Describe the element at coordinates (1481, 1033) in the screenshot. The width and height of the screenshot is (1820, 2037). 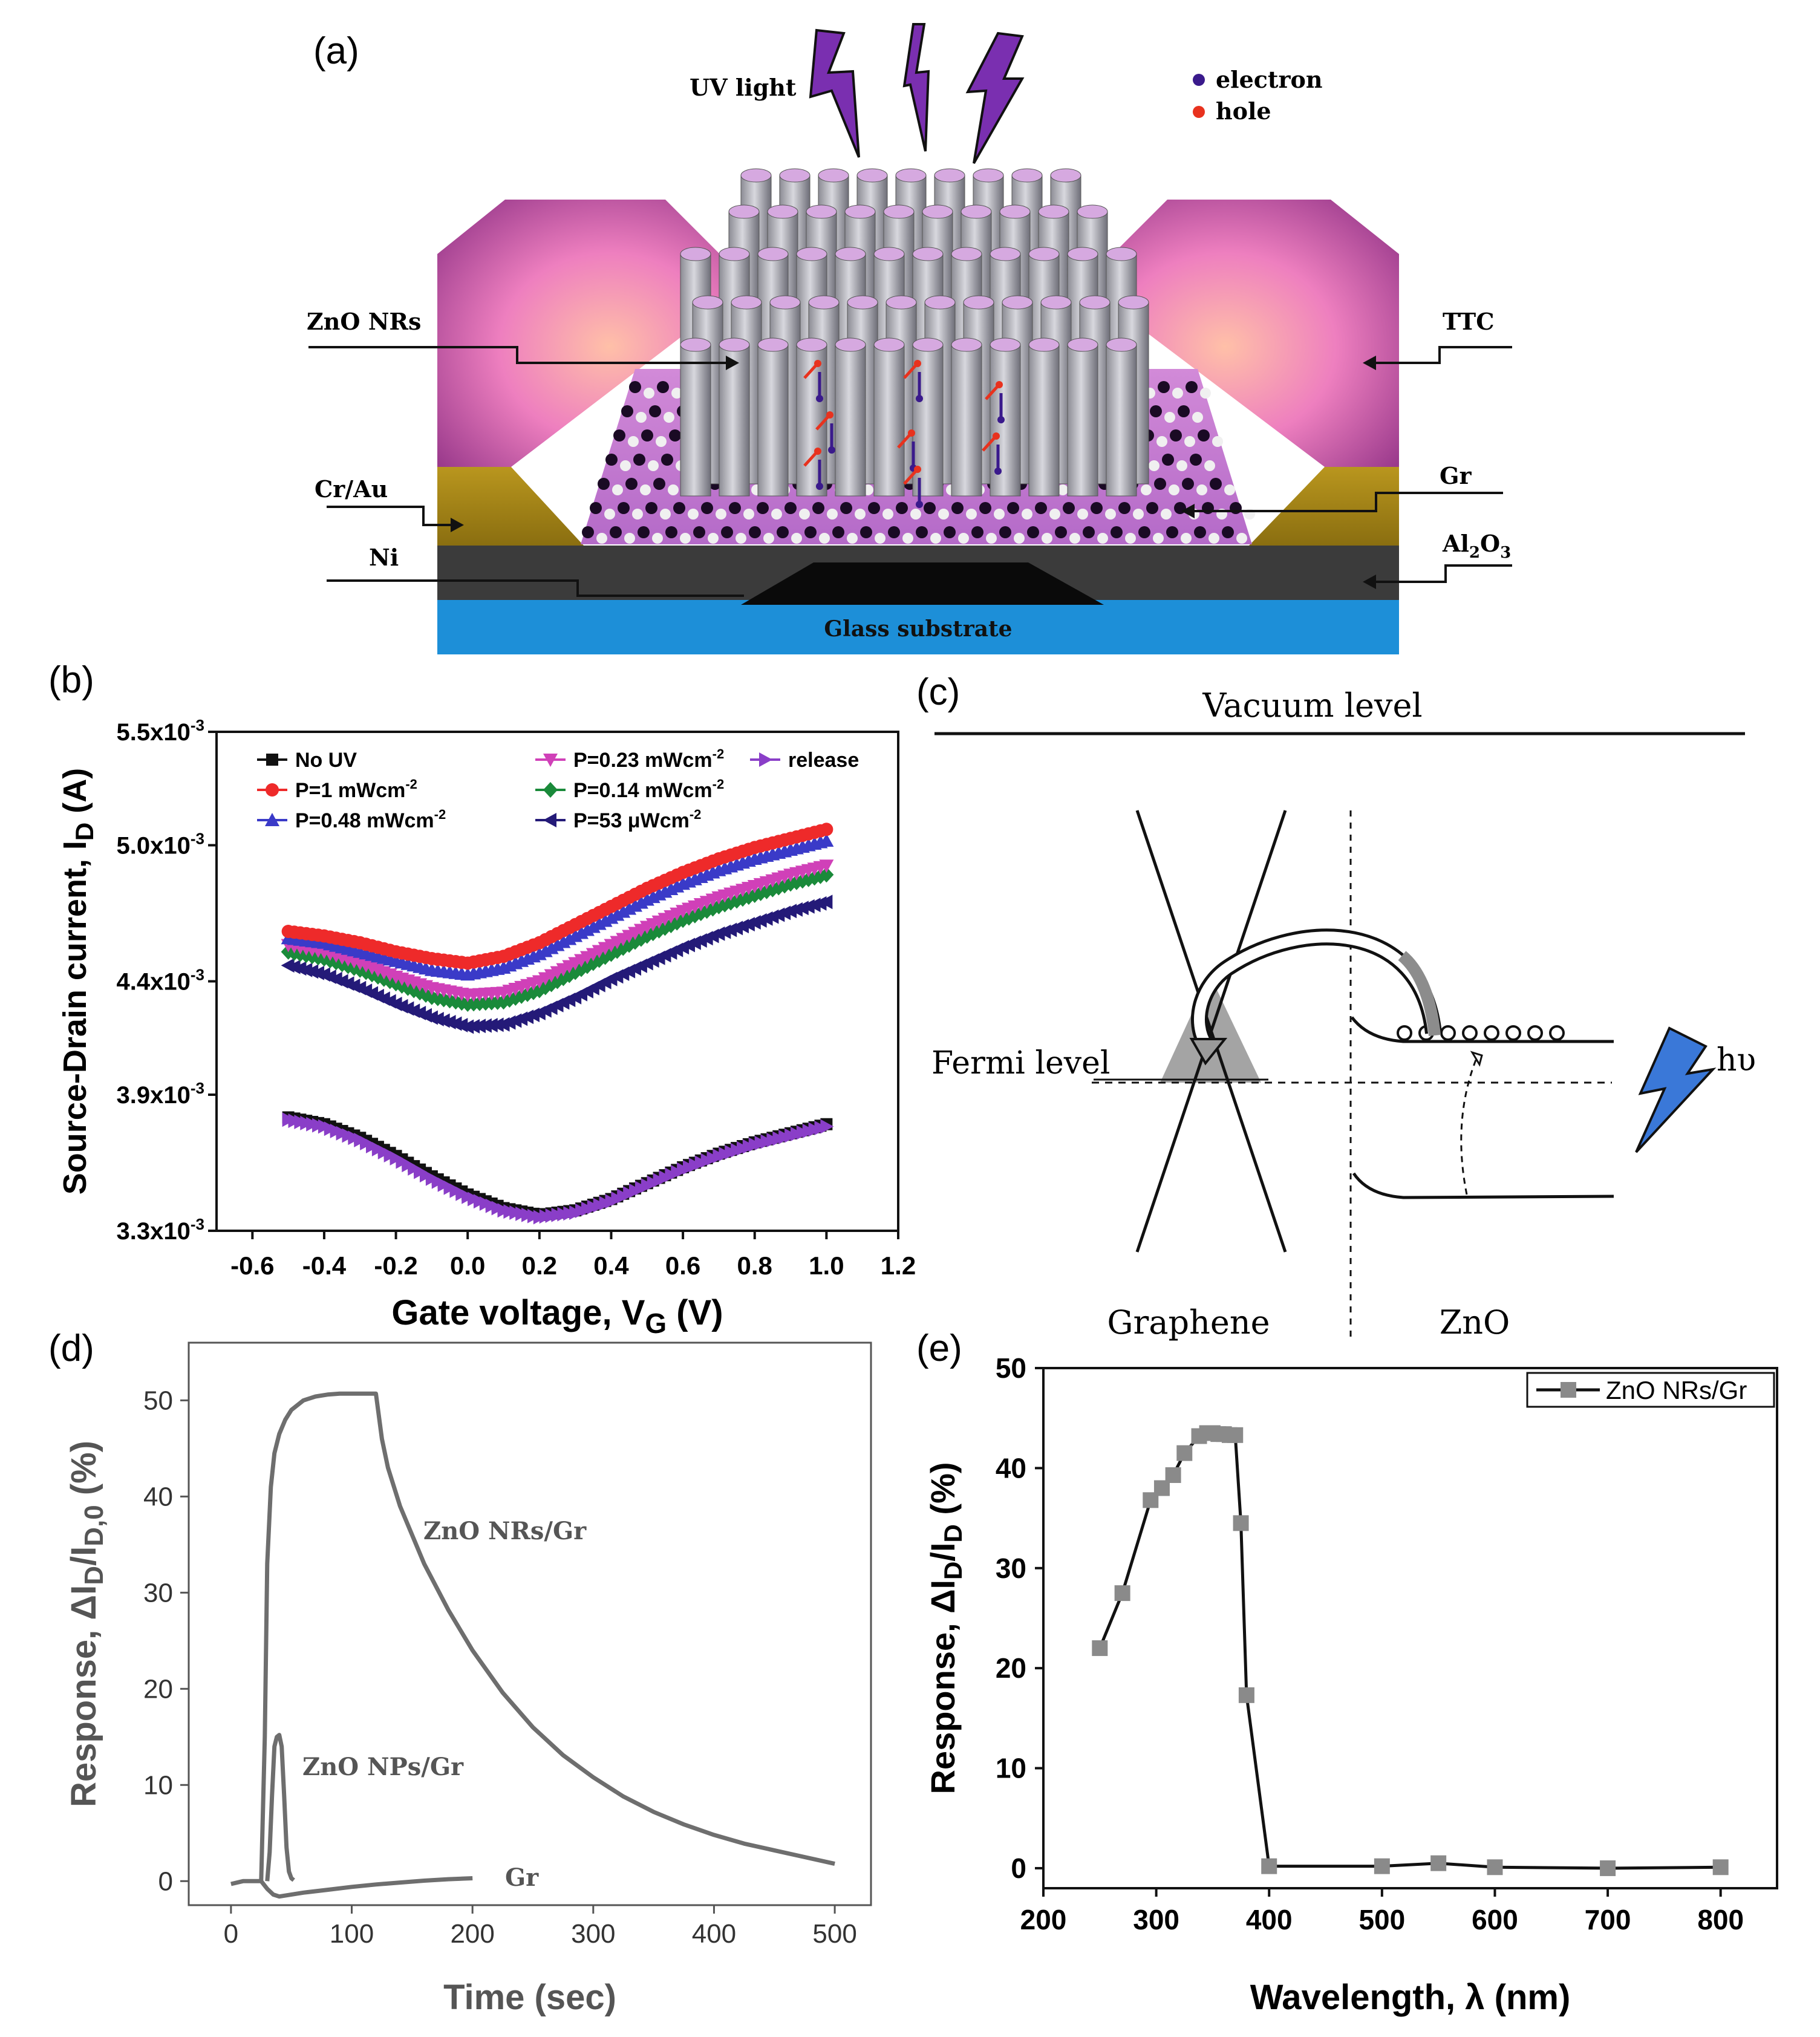
I see `conduction-band-electrons` at that location.